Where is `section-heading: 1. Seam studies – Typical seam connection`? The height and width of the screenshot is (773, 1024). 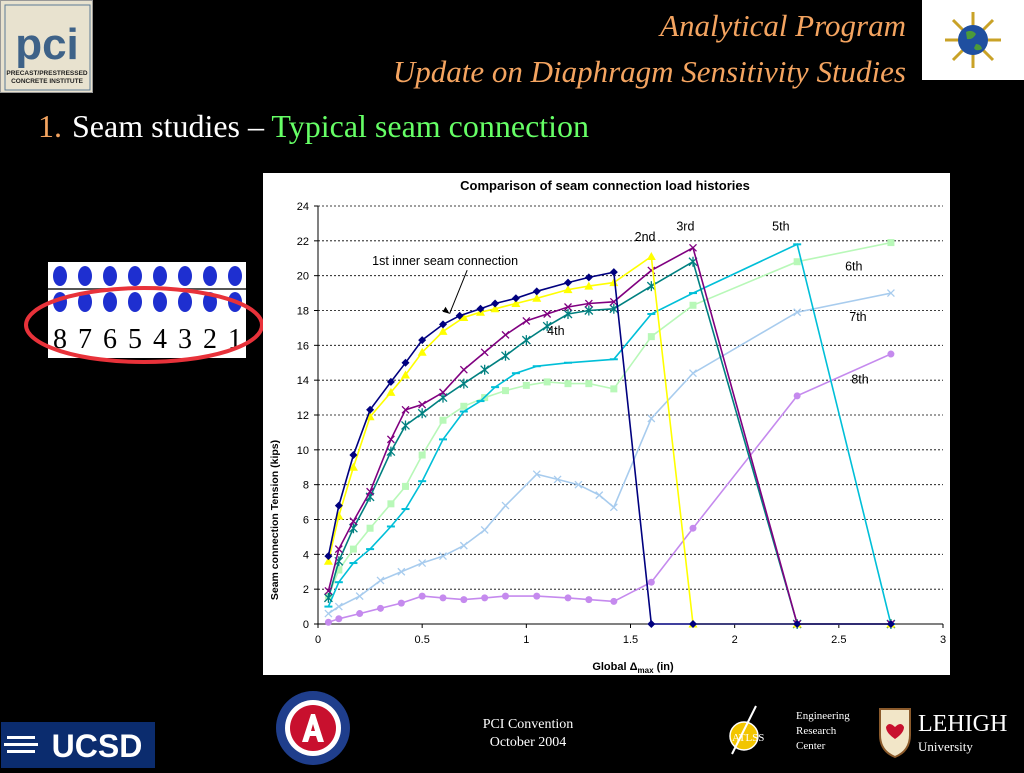
section-heading: 1. Seam studies – Typical seam connection is located at coordinates (313, 126).